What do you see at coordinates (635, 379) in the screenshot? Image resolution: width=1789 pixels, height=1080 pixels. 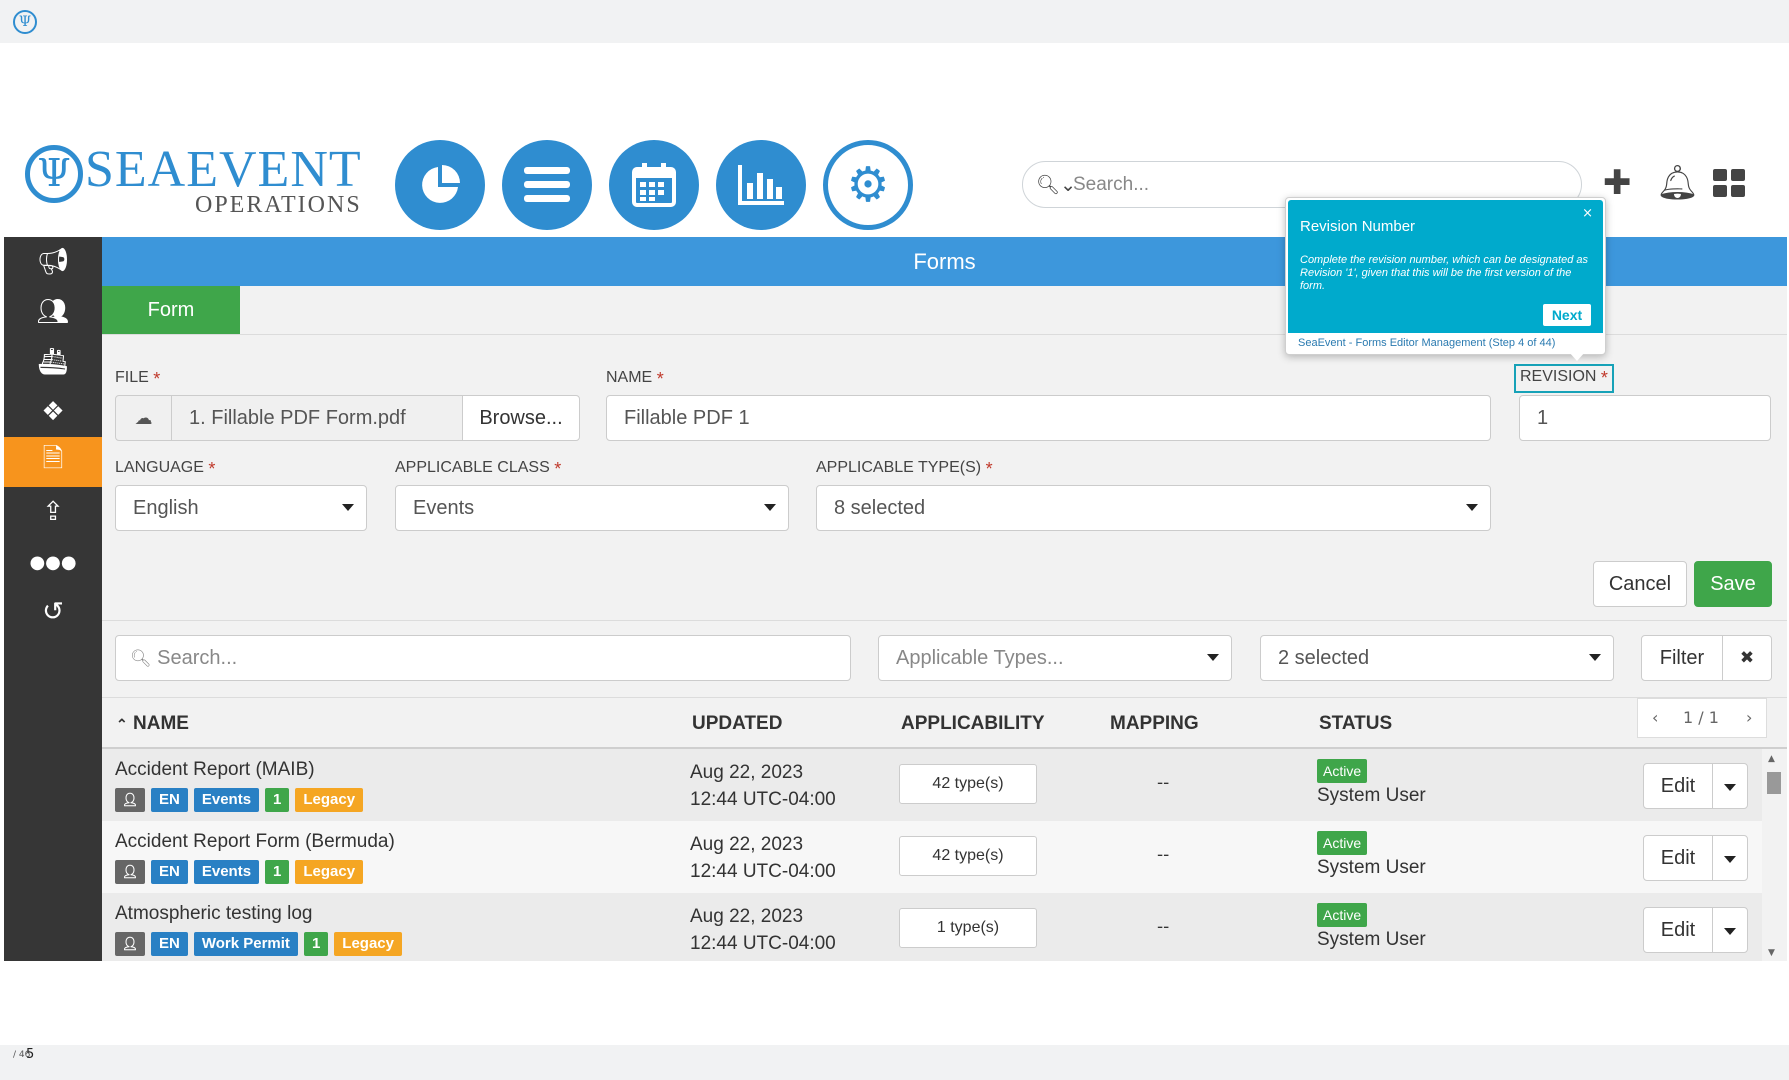 I see `name-label: NAME *` at bounding box center [635, 379].